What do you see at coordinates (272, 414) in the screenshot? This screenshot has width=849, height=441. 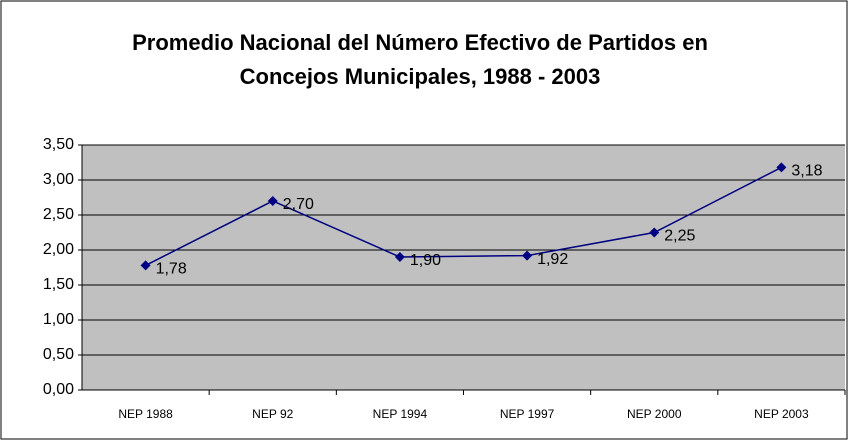 I see `x-tick-label: NEP 92` at bounding box center [272, 414].